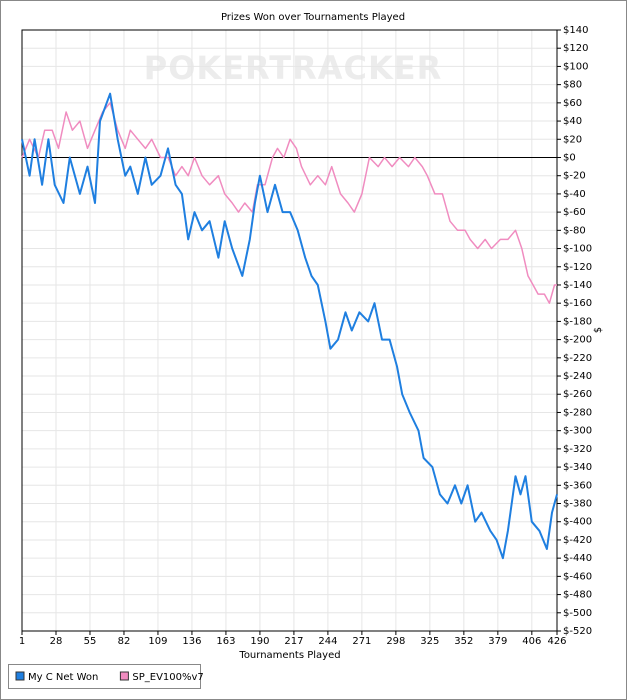 This screenshot has width=627, height=700. What do you see at coordinates (90, 641) in the screenshot?
I see `x-tick-label: 55` at bounding box center [90, 641].